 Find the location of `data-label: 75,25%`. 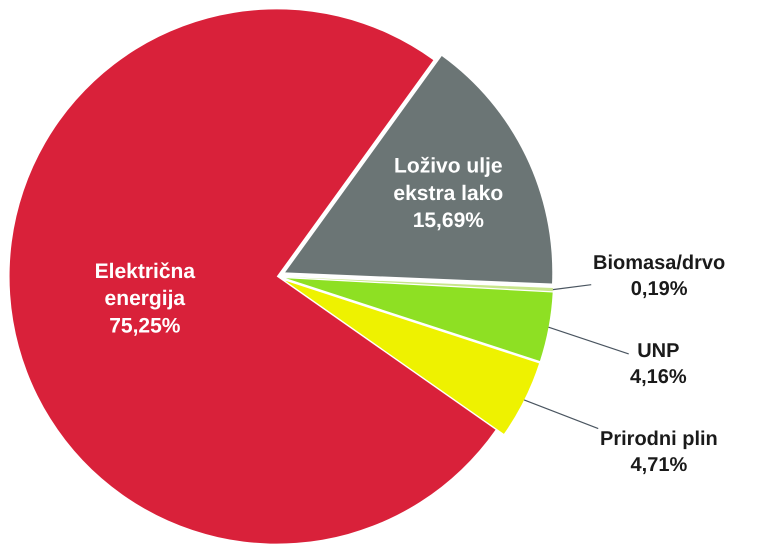

data-label: 75,25% is located at coordinates (145, 326).